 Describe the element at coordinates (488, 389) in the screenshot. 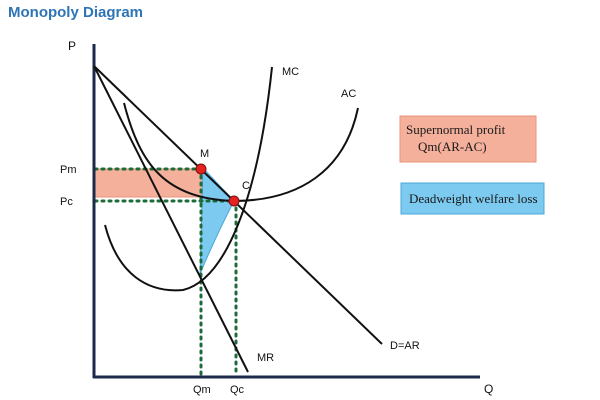

I see `x-axis-label: Q` at that location.